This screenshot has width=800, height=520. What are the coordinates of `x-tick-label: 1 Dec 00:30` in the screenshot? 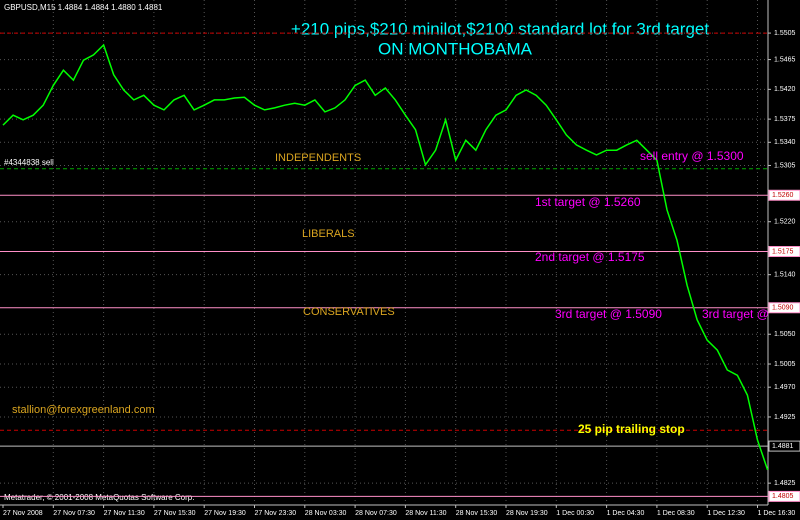 It's located at (575, 513).